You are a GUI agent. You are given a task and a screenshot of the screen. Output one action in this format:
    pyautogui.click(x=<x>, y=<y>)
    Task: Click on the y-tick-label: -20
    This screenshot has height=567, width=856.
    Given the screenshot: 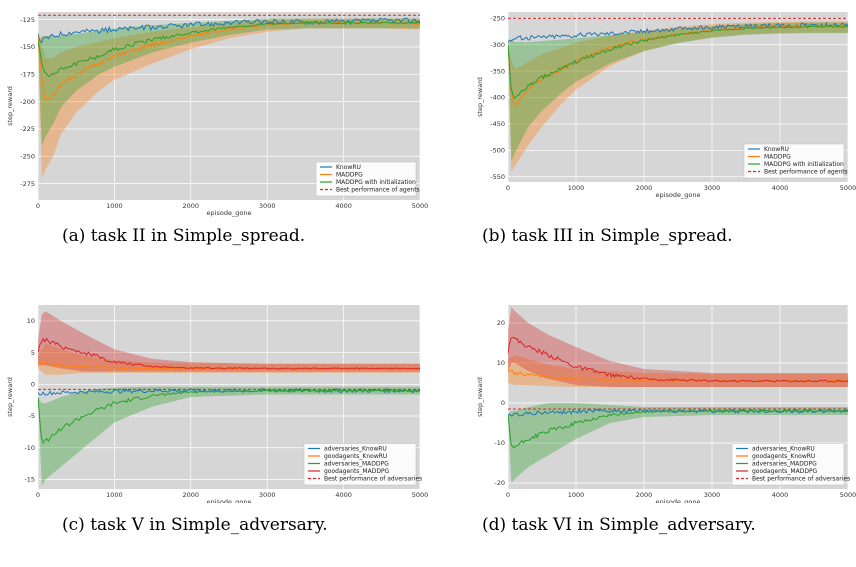 What is the action you would take?
    pyautogui.click(x=499, y=483)
    